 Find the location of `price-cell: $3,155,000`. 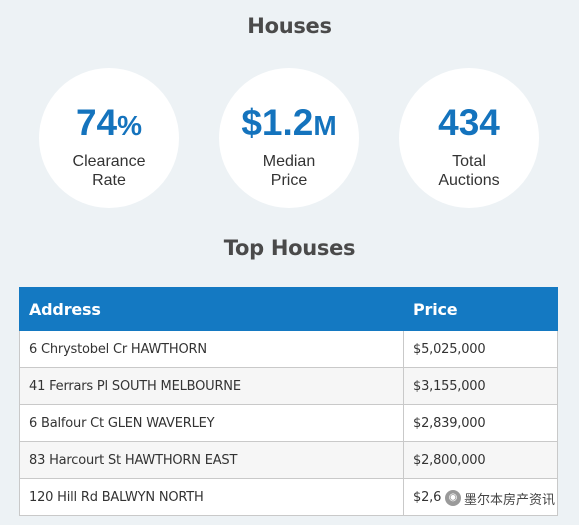

price-cell: $3,155,000 is located at coordinates (480, 386).